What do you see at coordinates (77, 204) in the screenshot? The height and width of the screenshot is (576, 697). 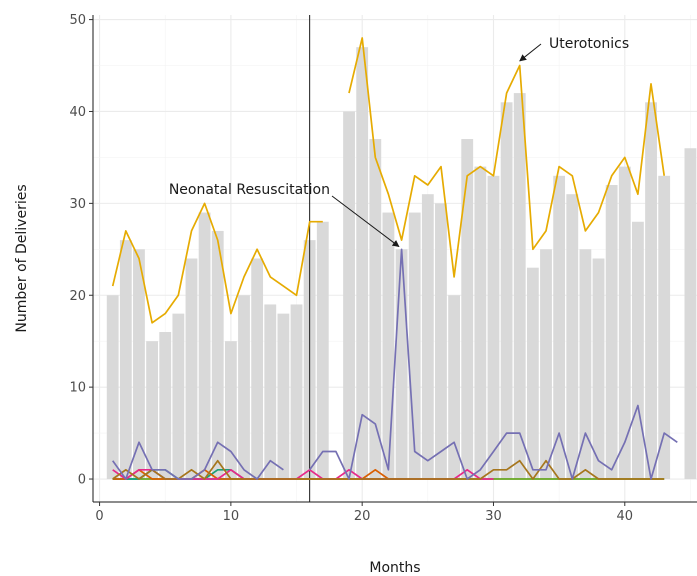 I see `y-tick-label: 30` at bounding box center [77, 204].